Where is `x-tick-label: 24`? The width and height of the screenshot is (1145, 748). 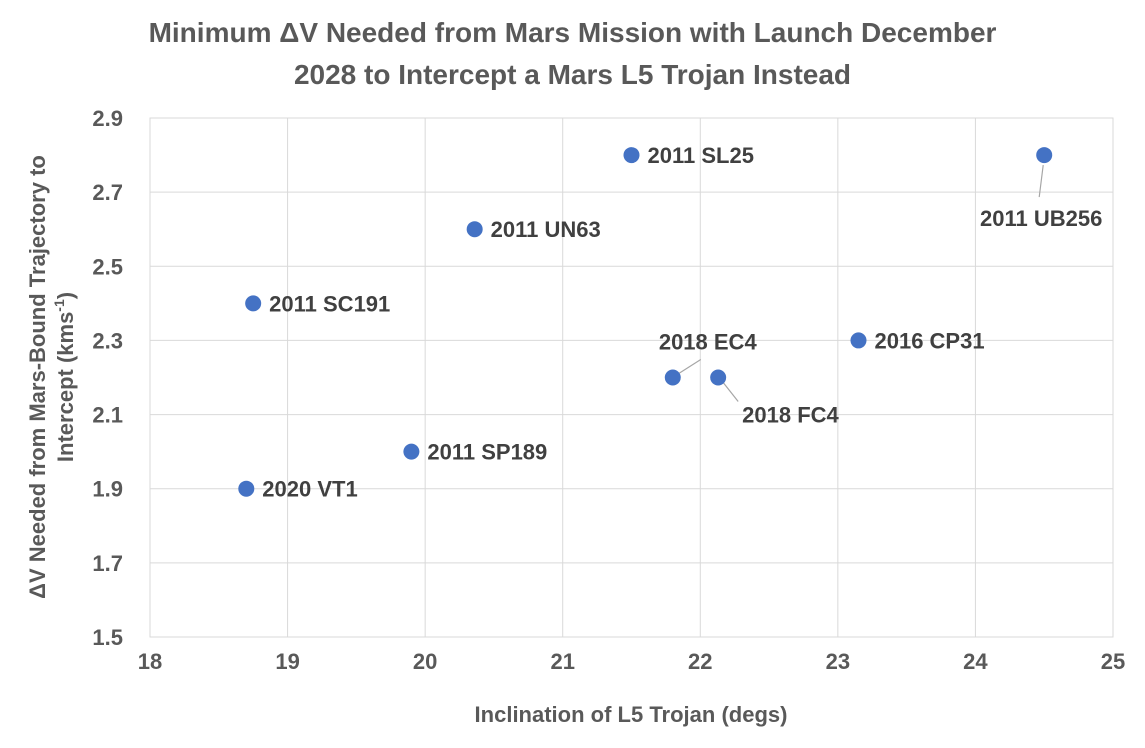
x-tick-label: 24 is located at coordinates (975, 661).